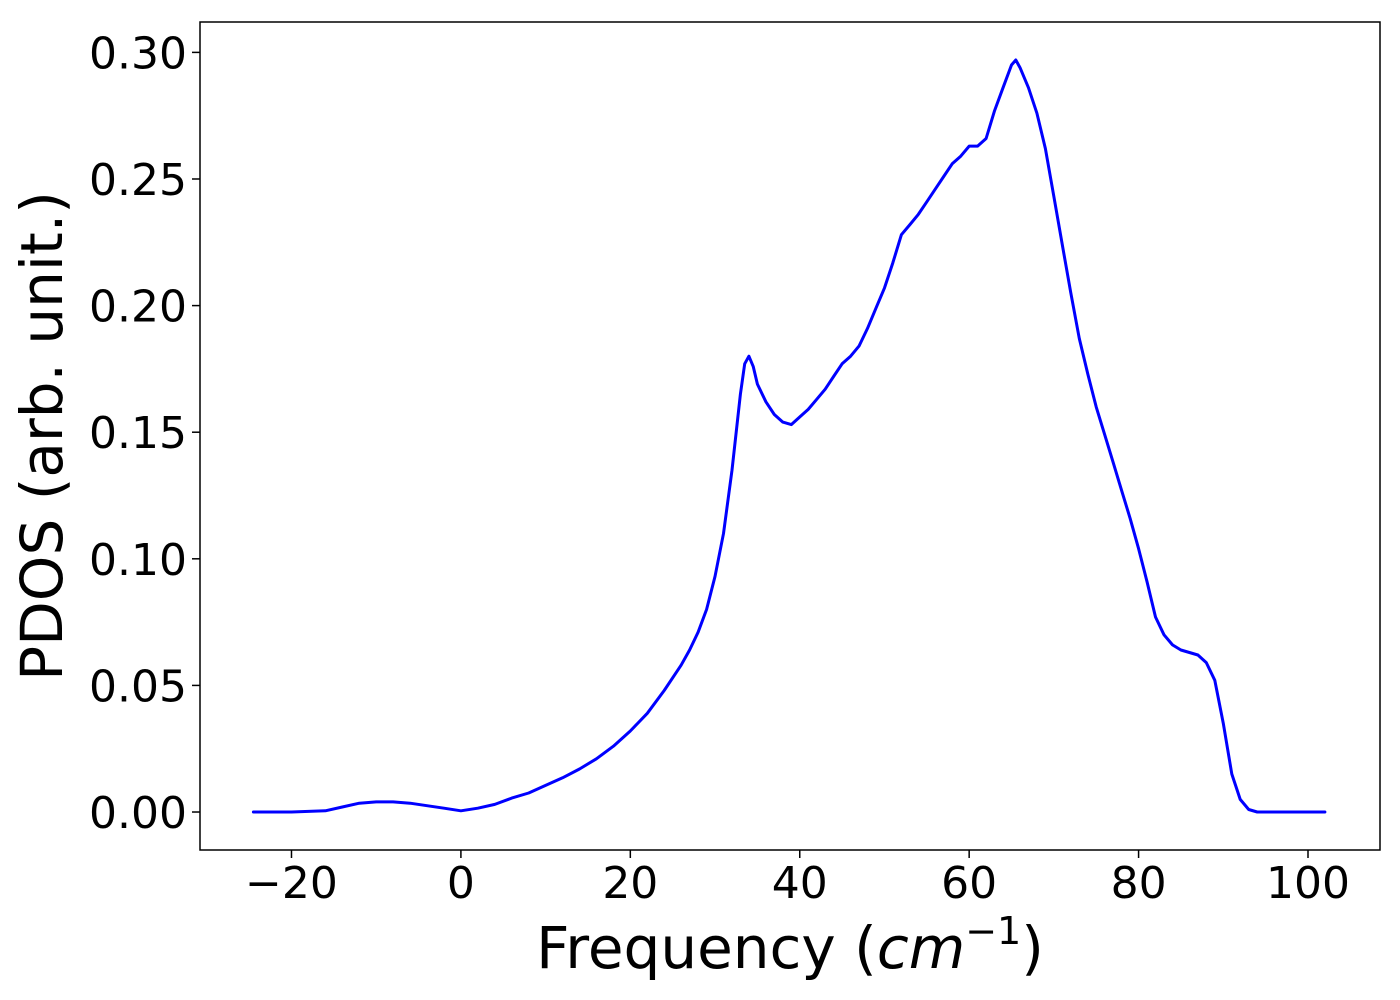 Image resolution: width=1400 pixels, height=1000 pixels. Describe the element at coordinates (138, 180) in the screenshot. I see `y-tick-label: 0.25` at that location.